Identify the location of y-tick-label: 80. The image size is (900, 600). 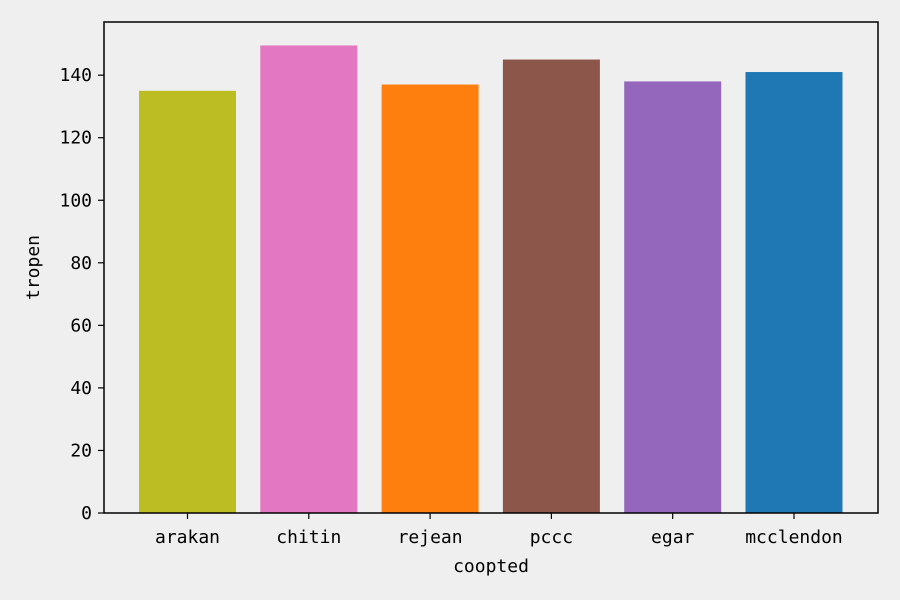
(81, 263).